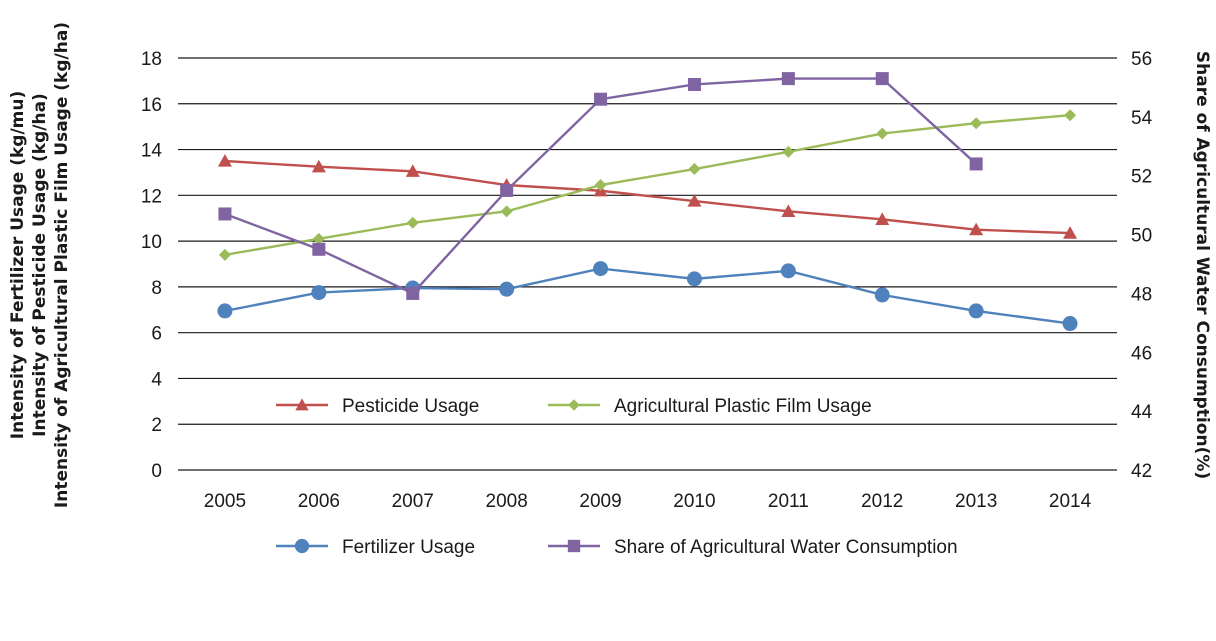 This screenshot has height=641, width=1216. What do you see at coordinates (788, 501) in the screenshot?
I see `x-tick-label: 2011` at bounding box center [788, 501].